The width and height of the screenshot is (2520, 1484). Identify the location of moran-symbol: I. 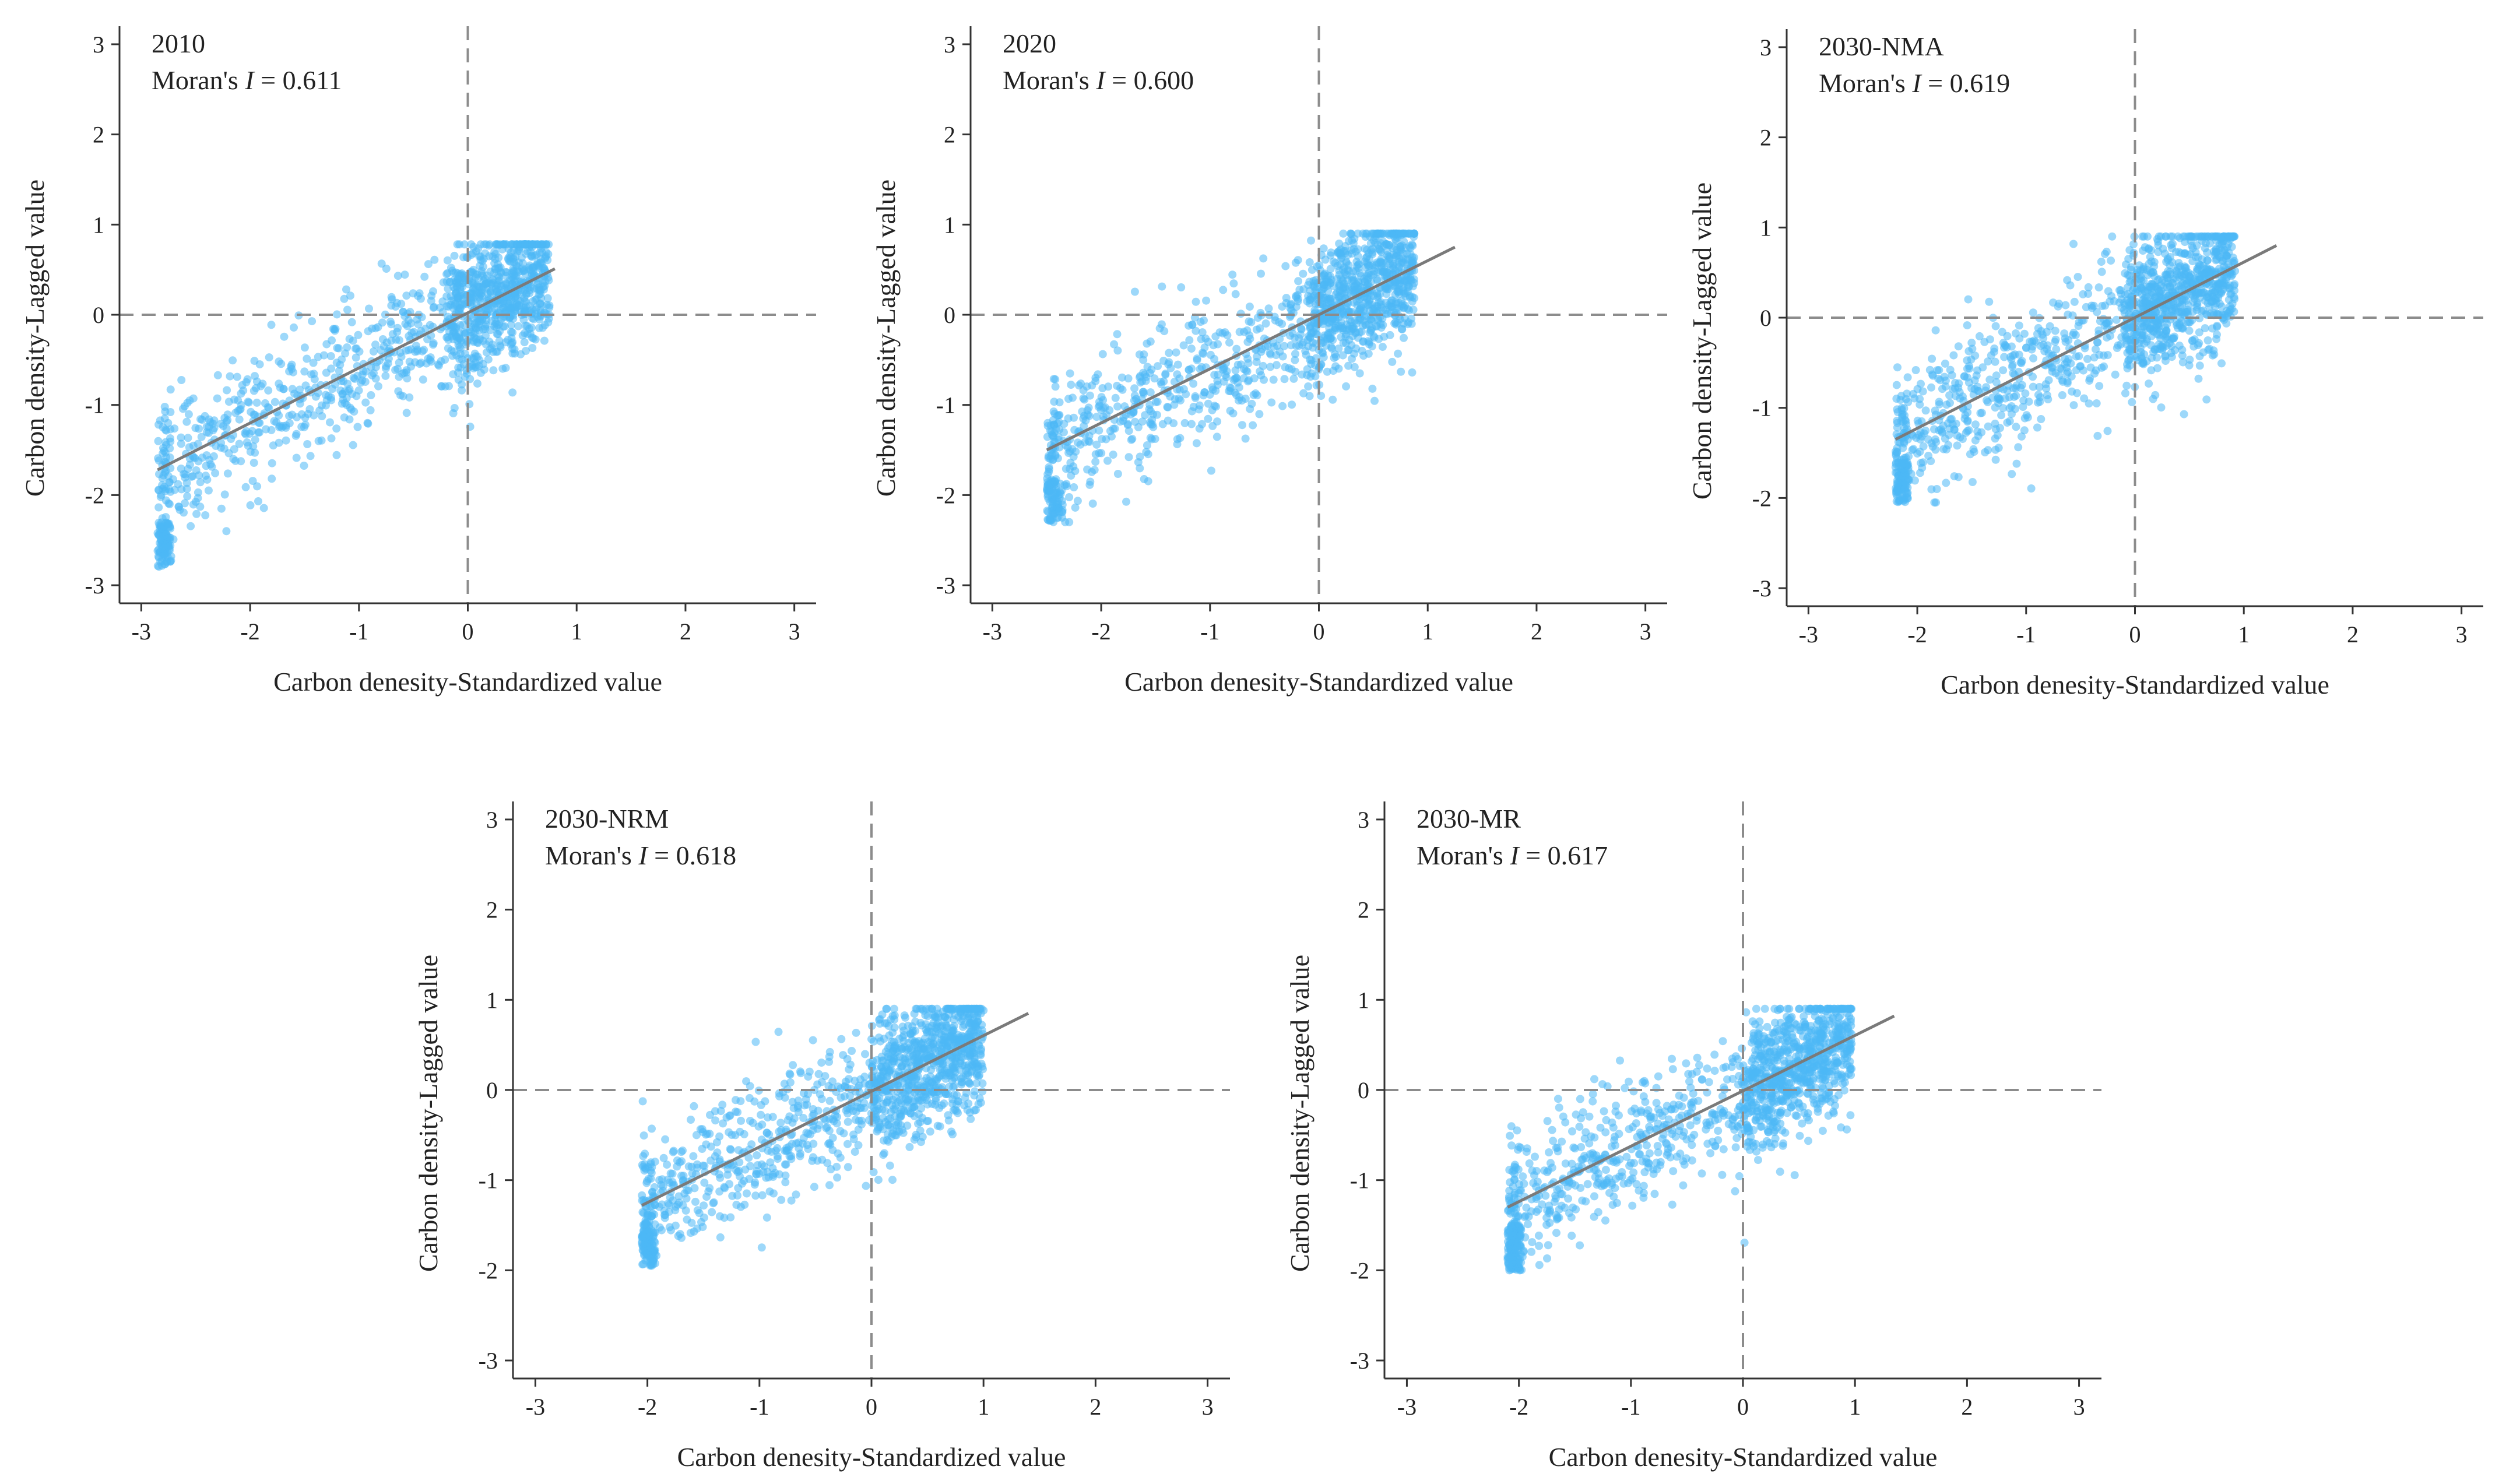
(249, 80).